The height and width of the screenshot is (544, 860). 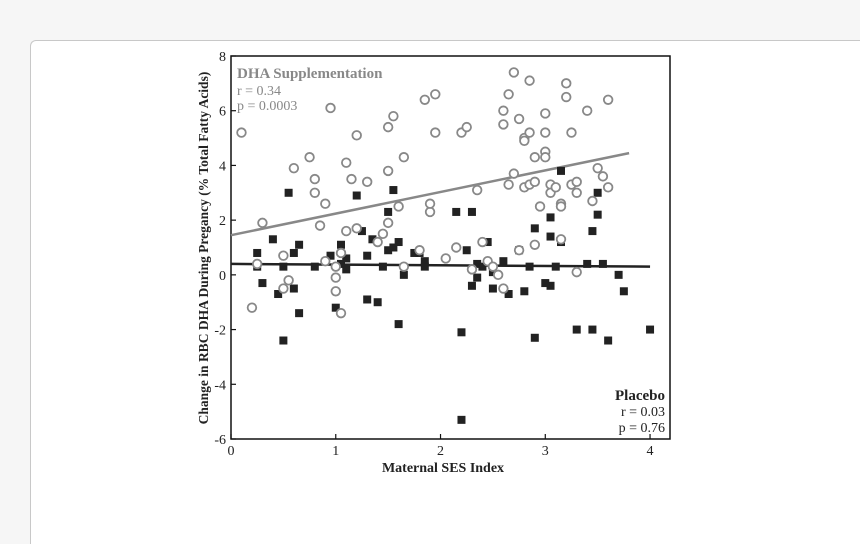 I want to click on placebo-r-value: r = 0.03, so click(x=643, y=412).